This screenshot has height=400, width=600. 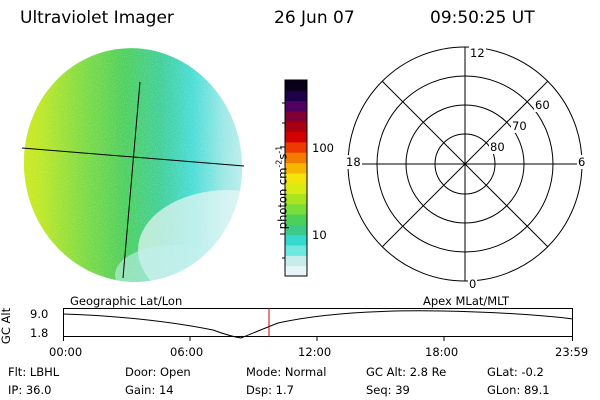 I want to click on colorbar-unit-label: photon cm-2s-1, so click(x=282, y=187).